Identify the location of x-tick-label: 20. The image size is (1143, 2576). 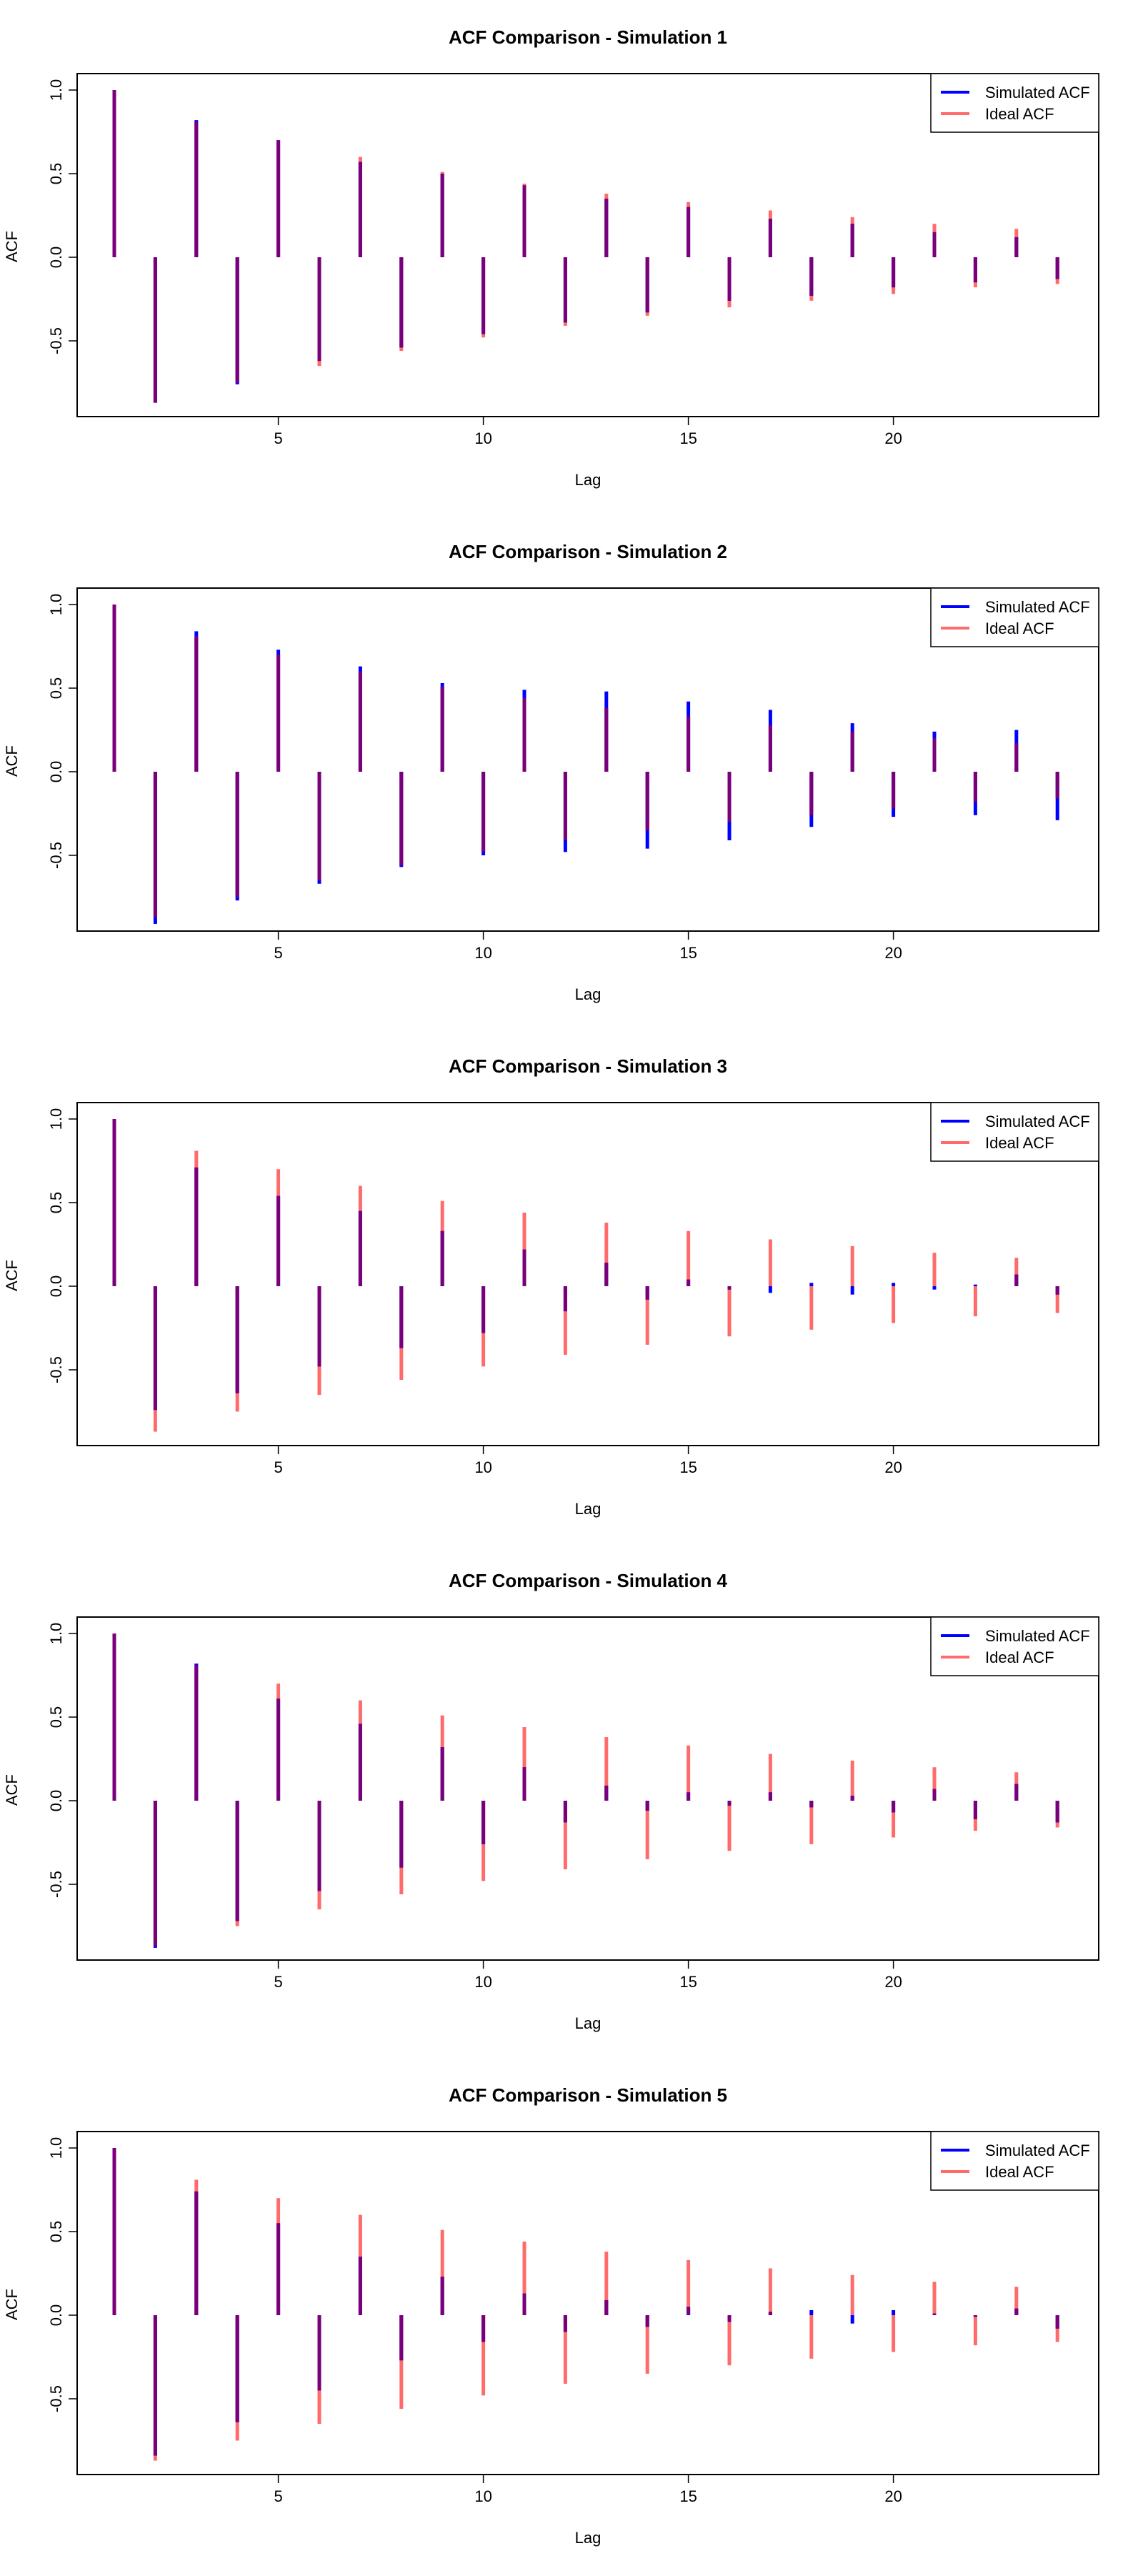
(893, 953).